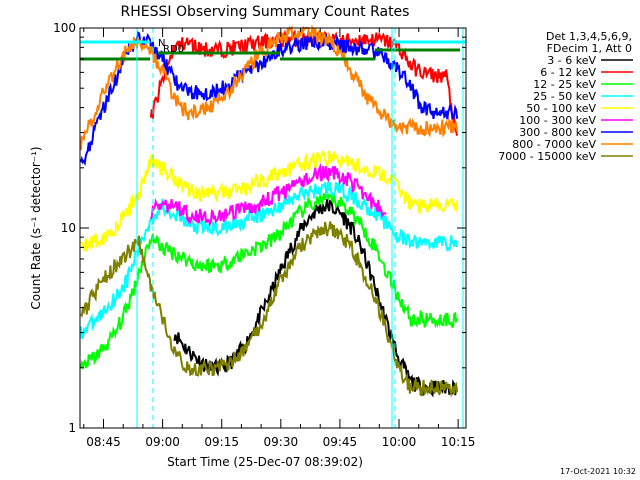  I want to click on flag-label-n: N, so click(161, 43).